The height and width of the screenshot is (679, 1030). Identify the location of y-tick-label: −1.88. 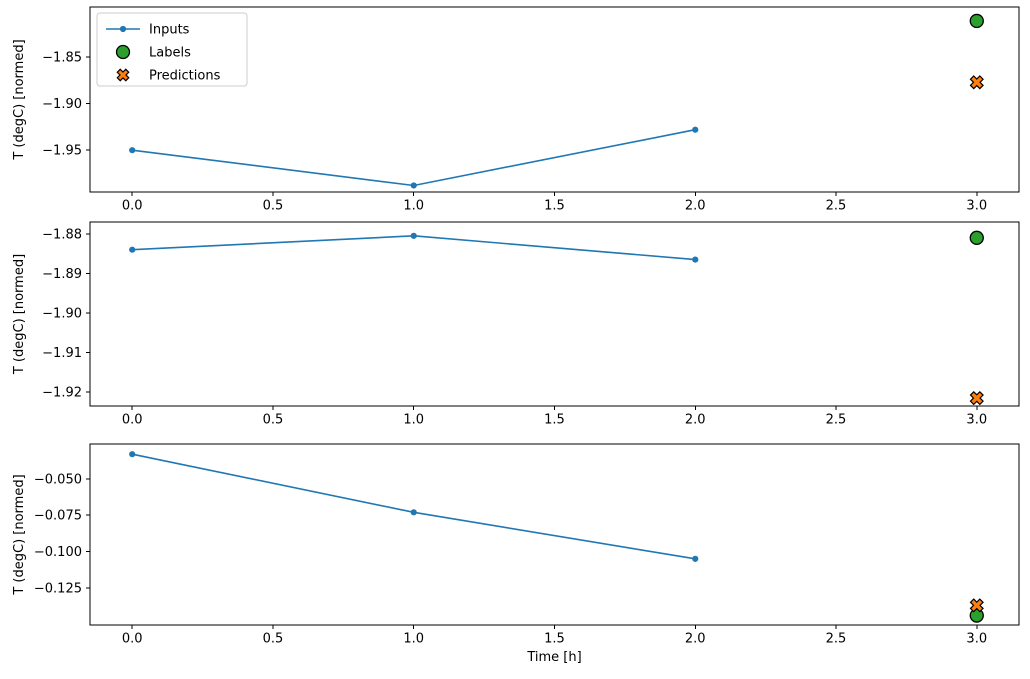
(62, 234).